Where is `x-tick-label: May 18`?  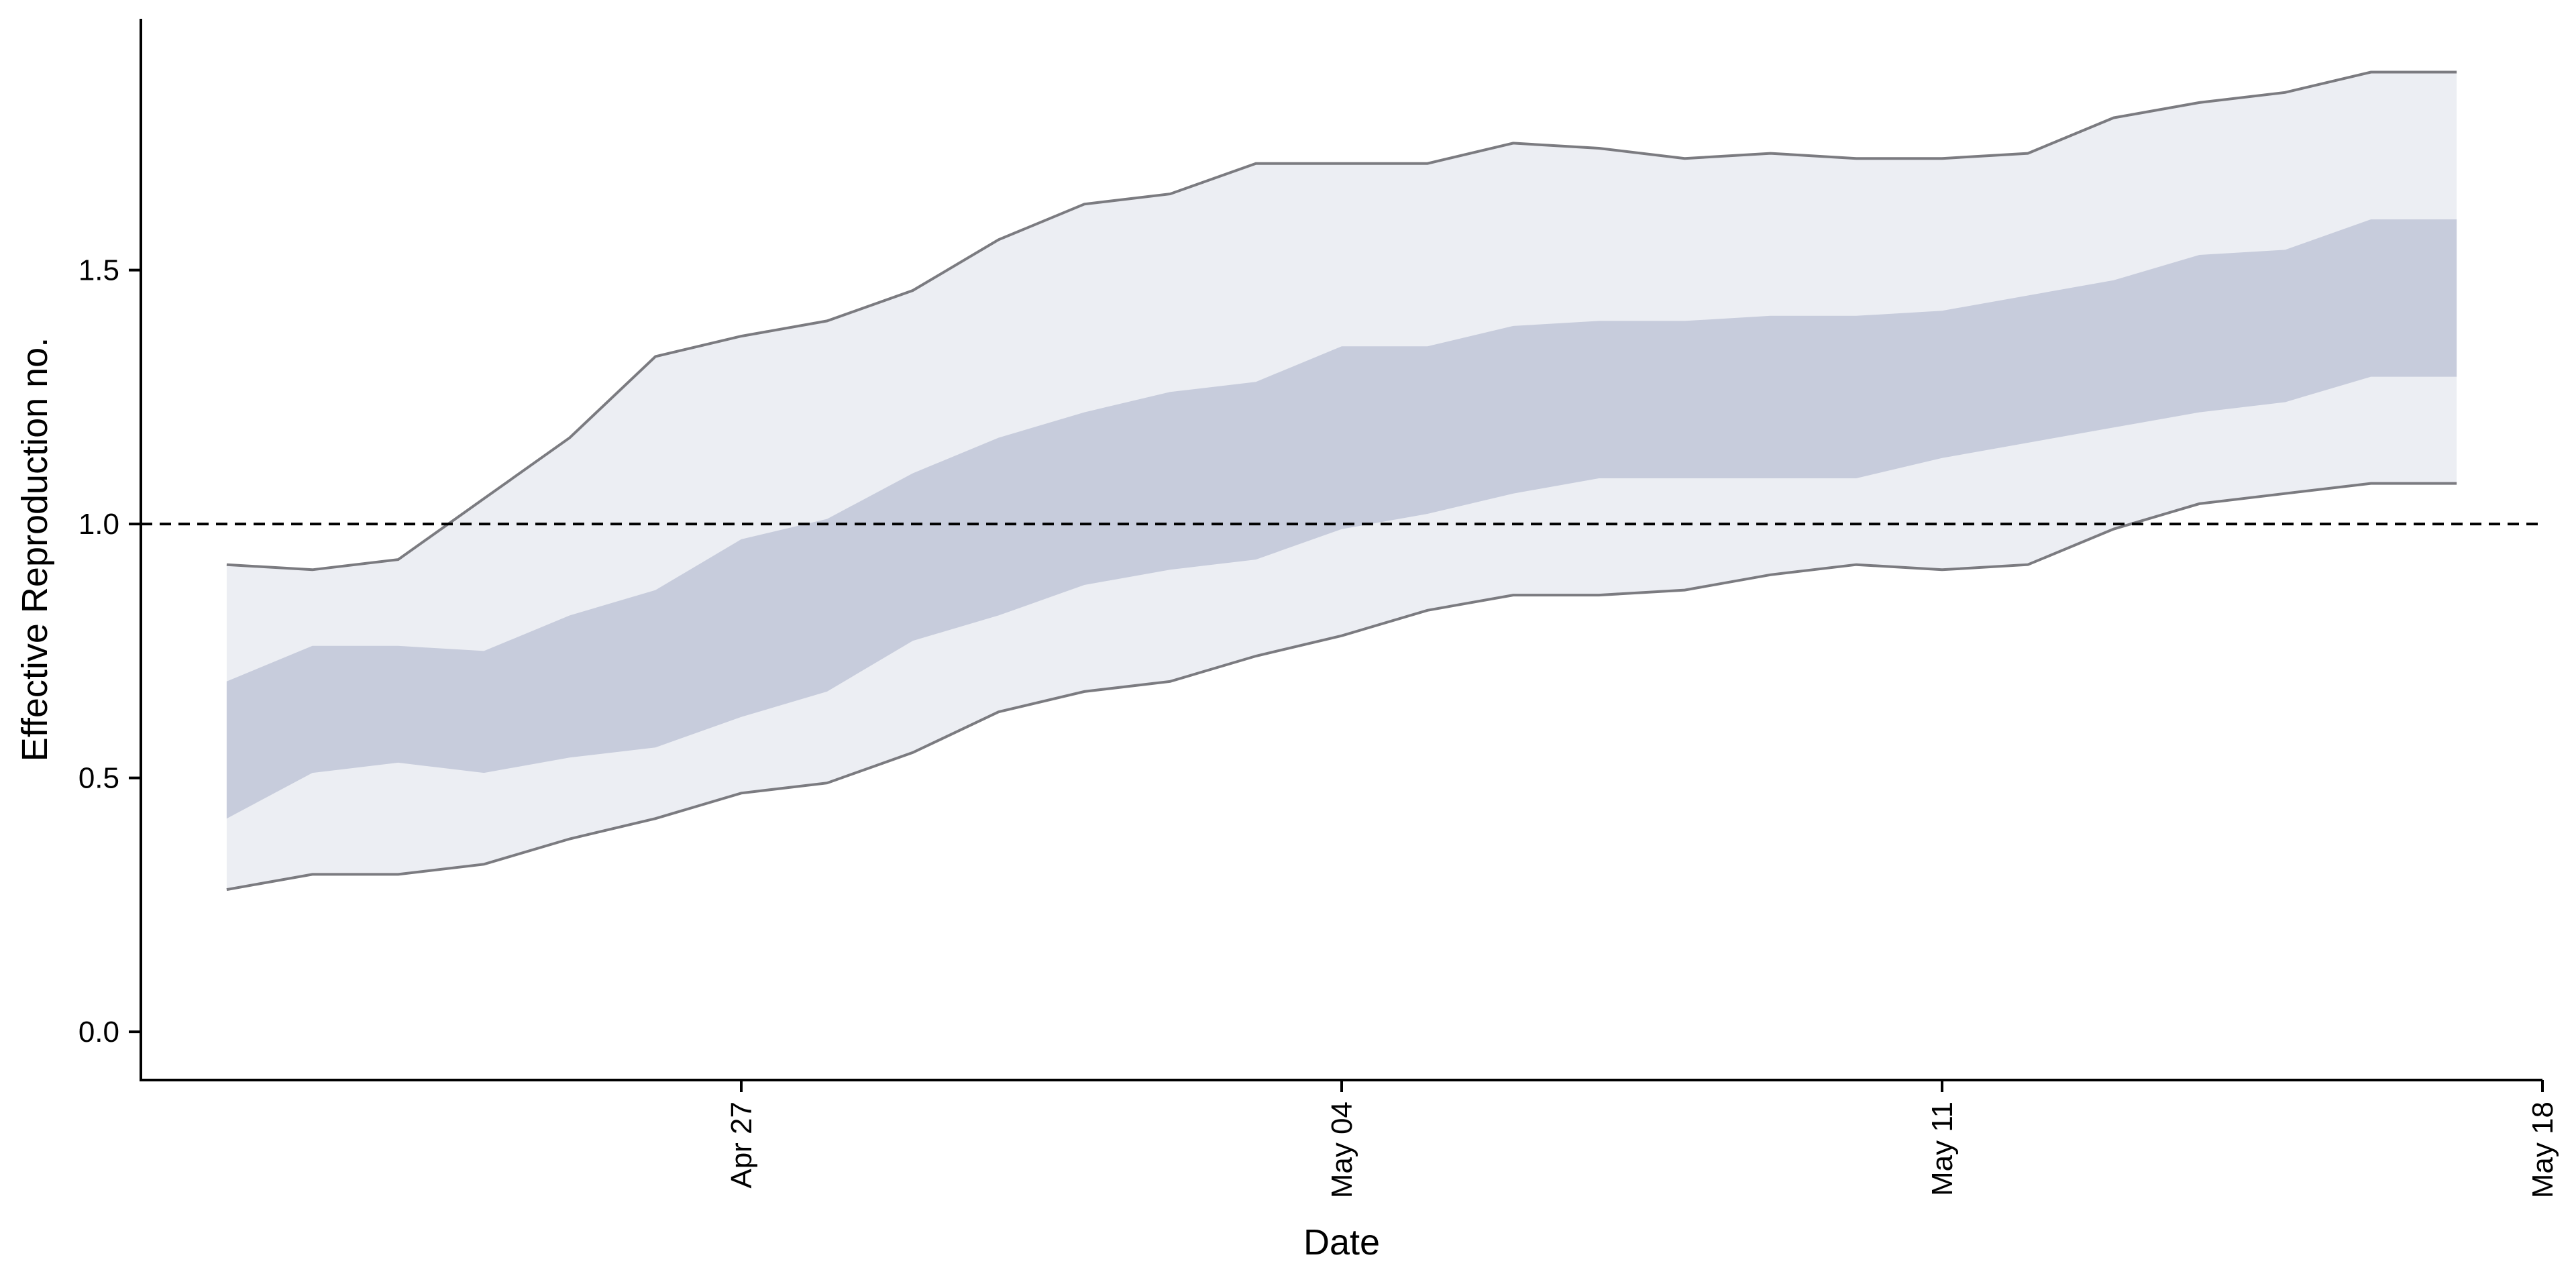 x-tick-label: May 18 is located at coordinates (2542, 1150).